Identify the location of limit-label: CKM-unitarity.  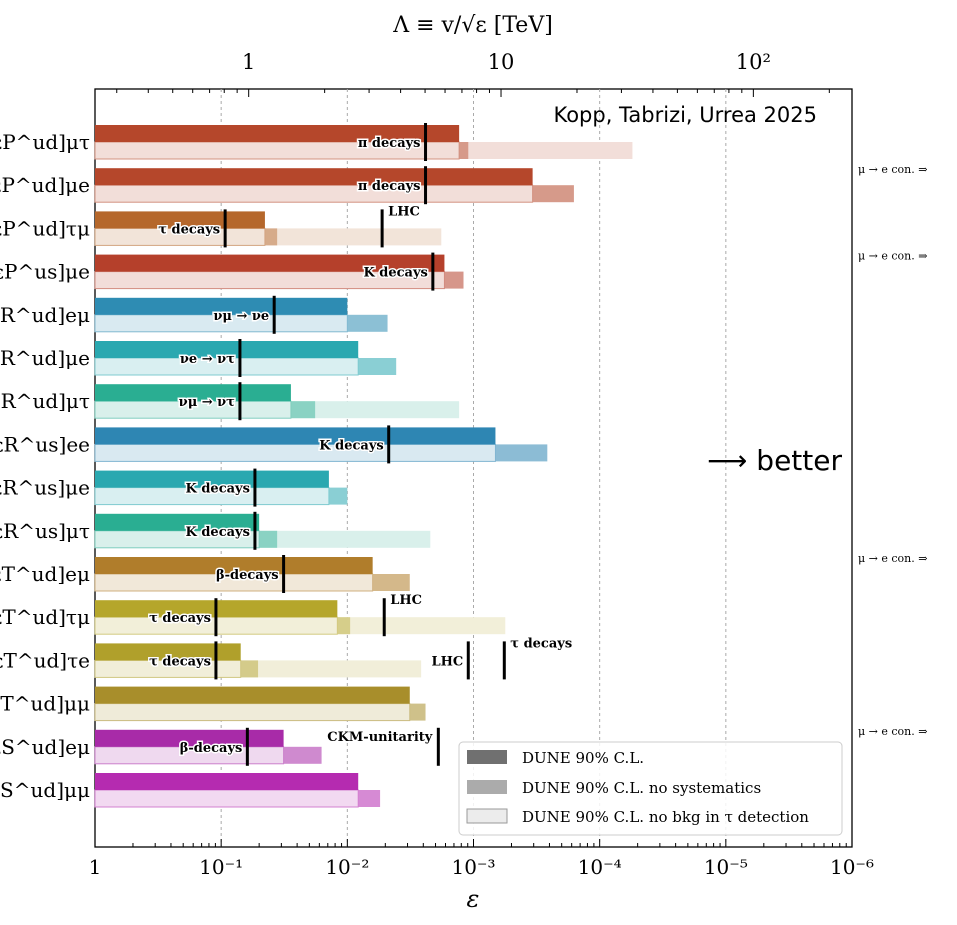
(379, 737).